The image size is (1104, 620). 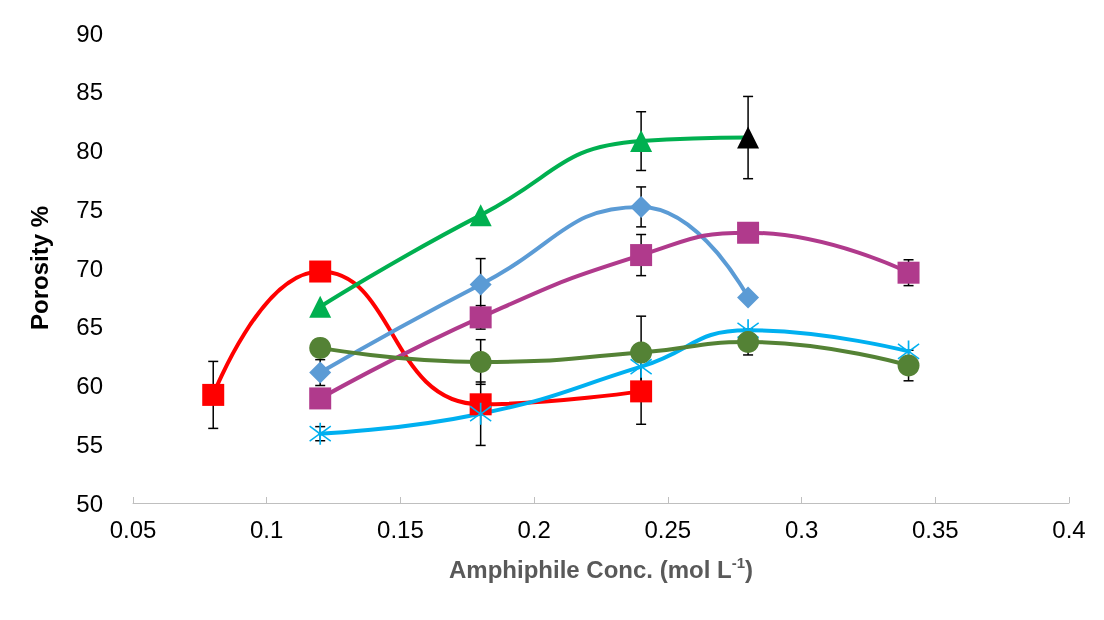 What do you see at coordinates (89, 327) in the screenshot?
I see `y-tick-label: 65` at bounding box center [89, 327].